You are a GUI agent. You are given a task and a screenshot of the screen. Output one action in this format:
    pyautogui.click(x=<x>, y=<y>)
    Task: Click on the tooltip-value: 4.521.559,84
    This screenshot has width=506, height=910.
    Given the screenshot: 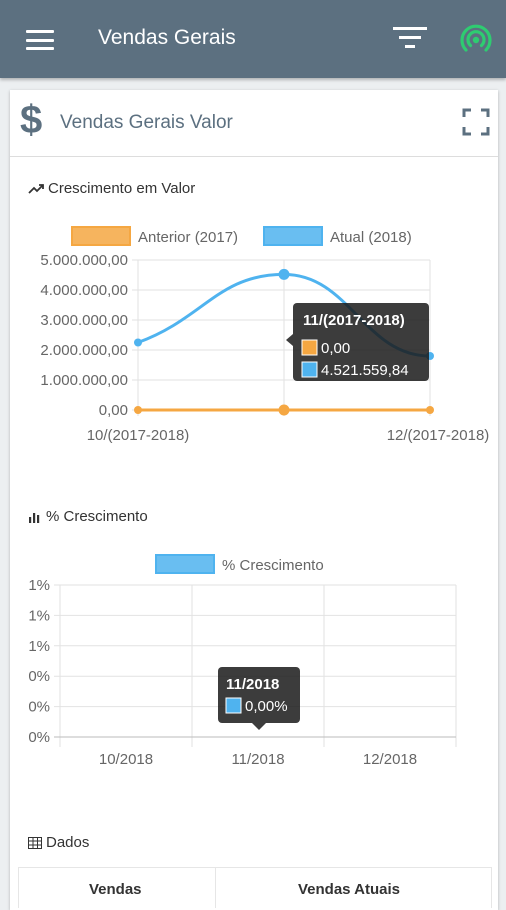 What is the action you would take?
    pyautogui.click(x=365, y=370)
    